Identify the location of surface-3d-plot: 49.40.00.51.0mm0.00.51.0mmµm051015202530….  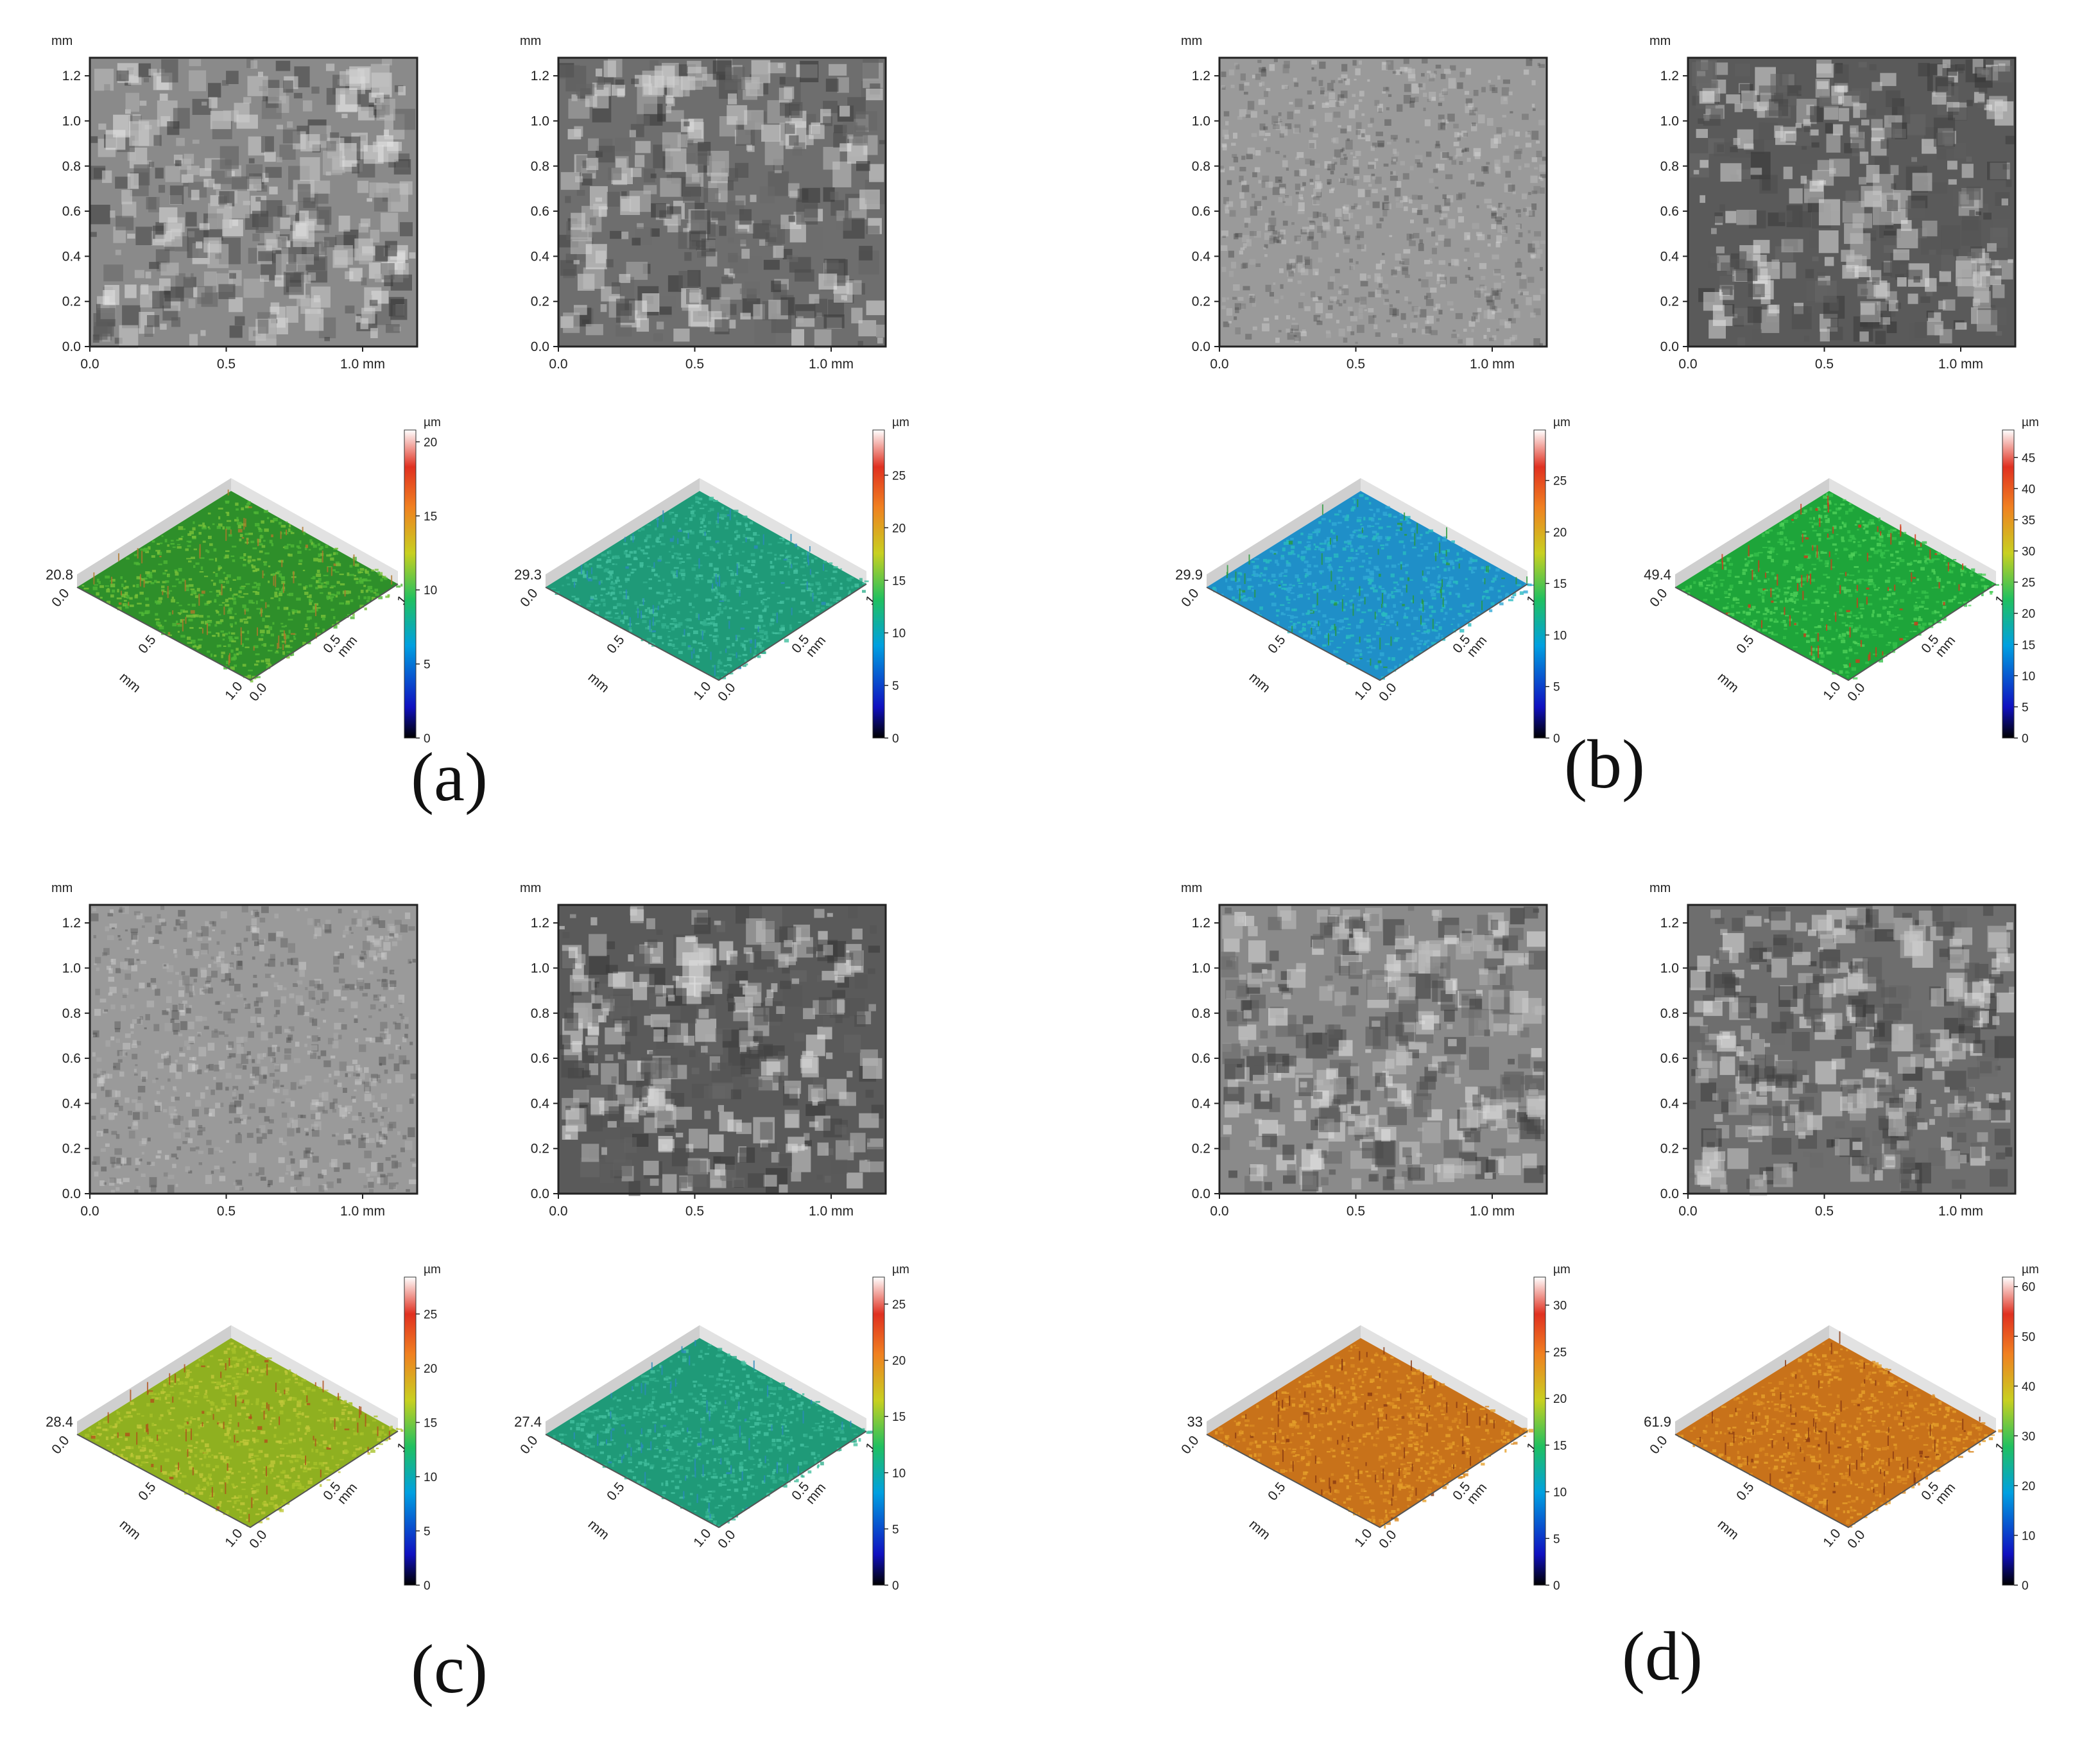
(1841, 581).